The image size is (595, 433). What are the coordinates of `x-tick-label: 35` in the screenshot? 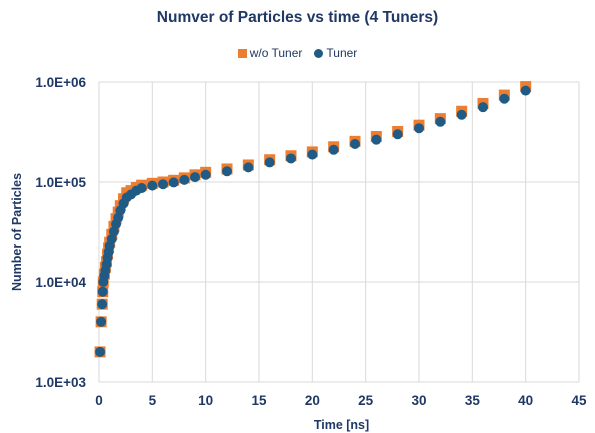 It's located at (473, 400).